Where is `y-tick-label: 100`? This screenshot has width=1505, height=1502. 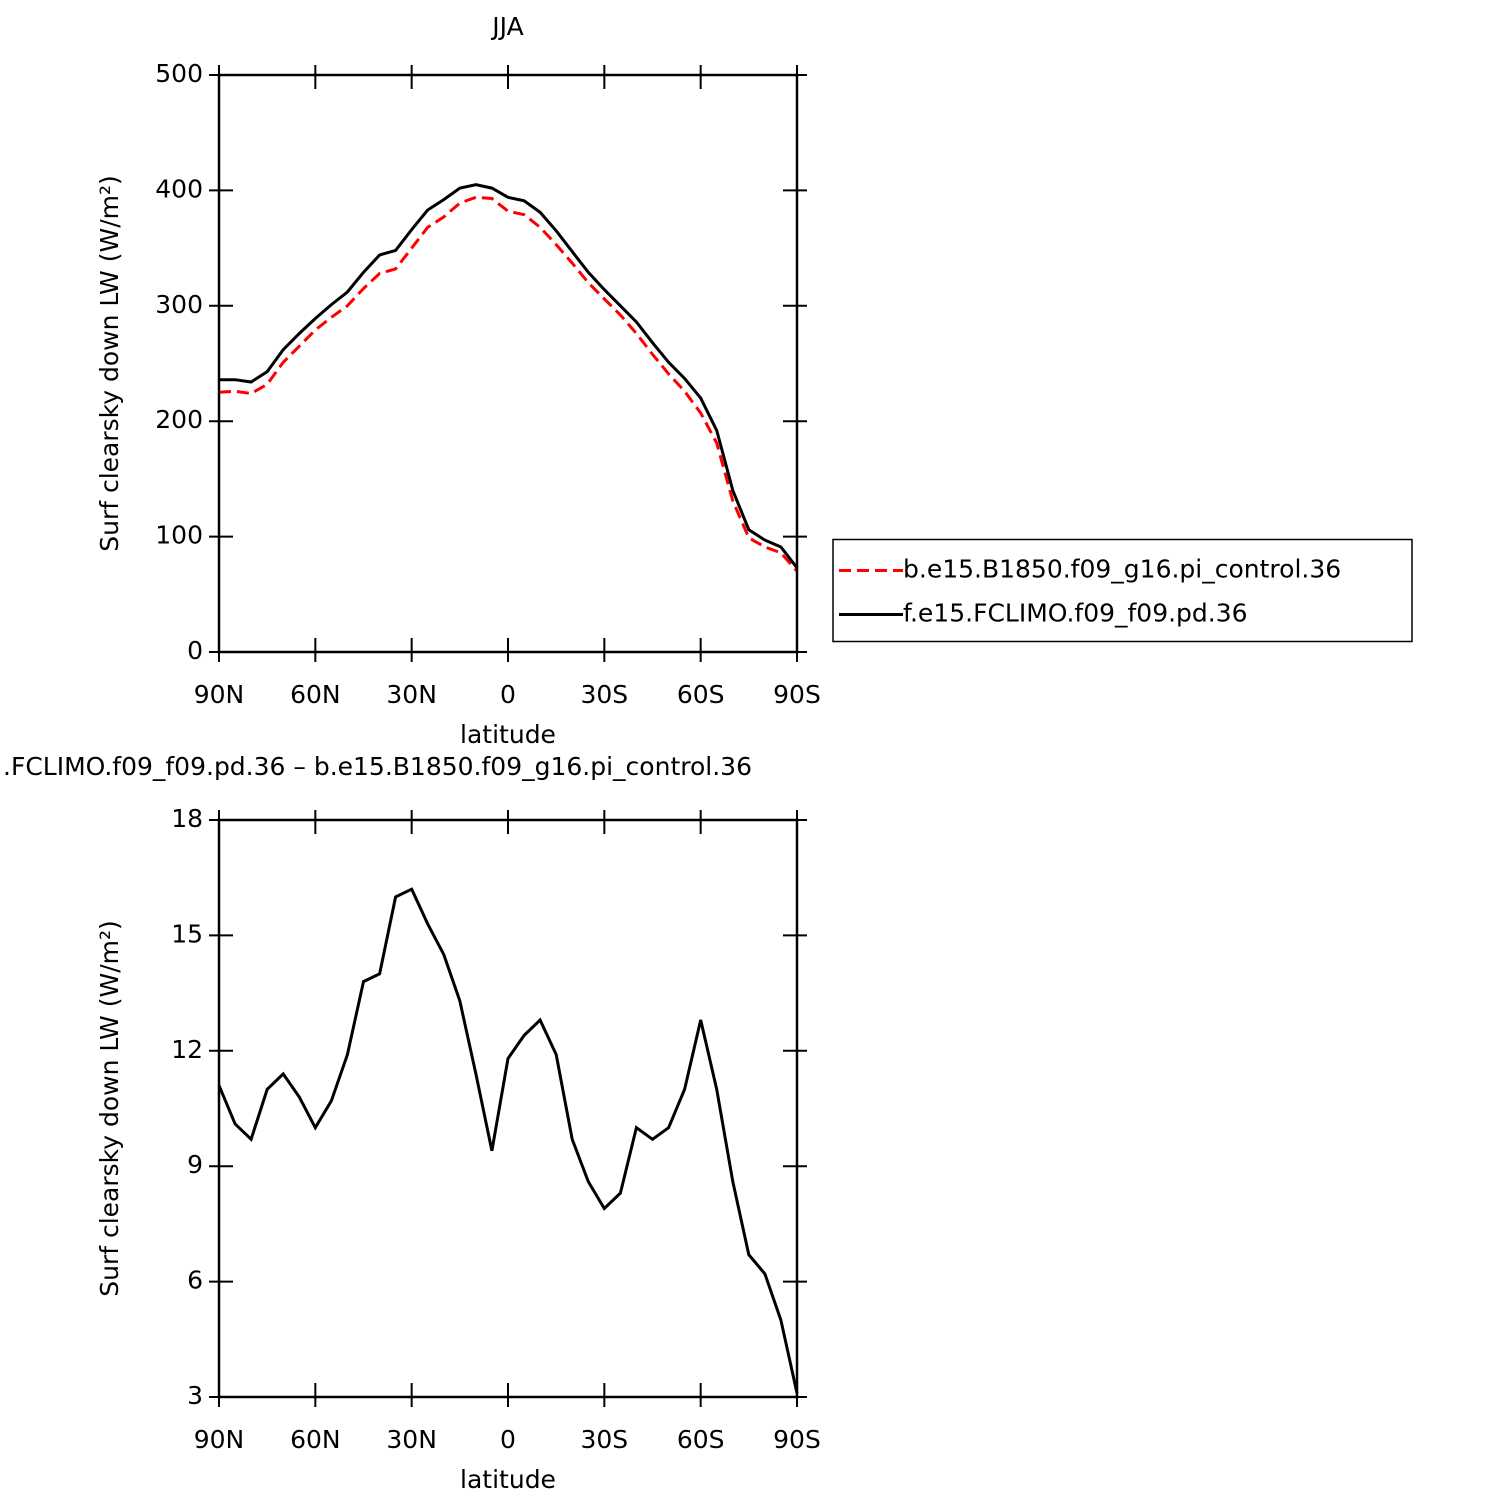
y-tick-label: 100 is located at coordinates (179, 535).